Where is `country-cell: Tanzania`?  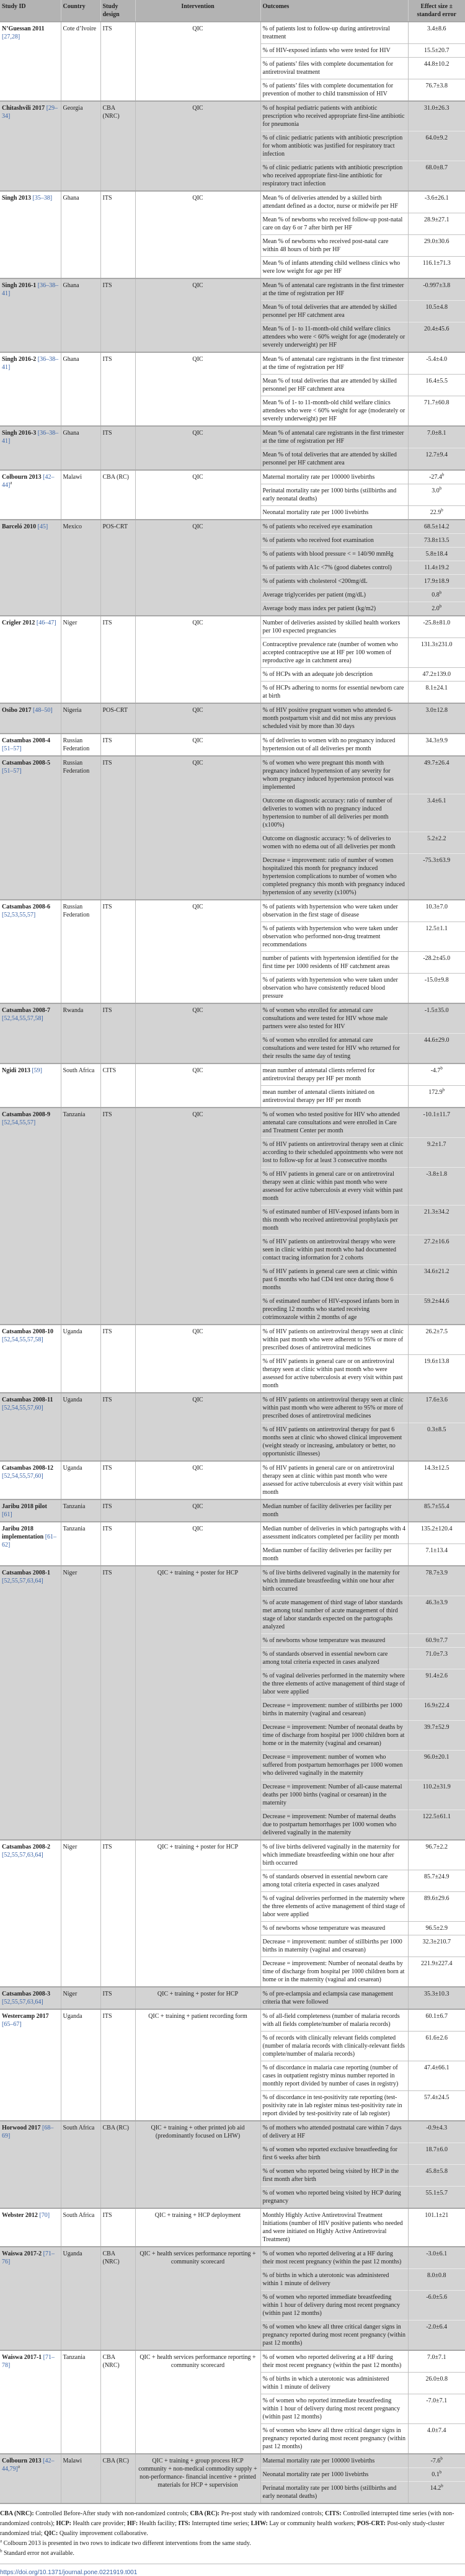
country-cell: Tanzania is located at coordinates (81, 1216).